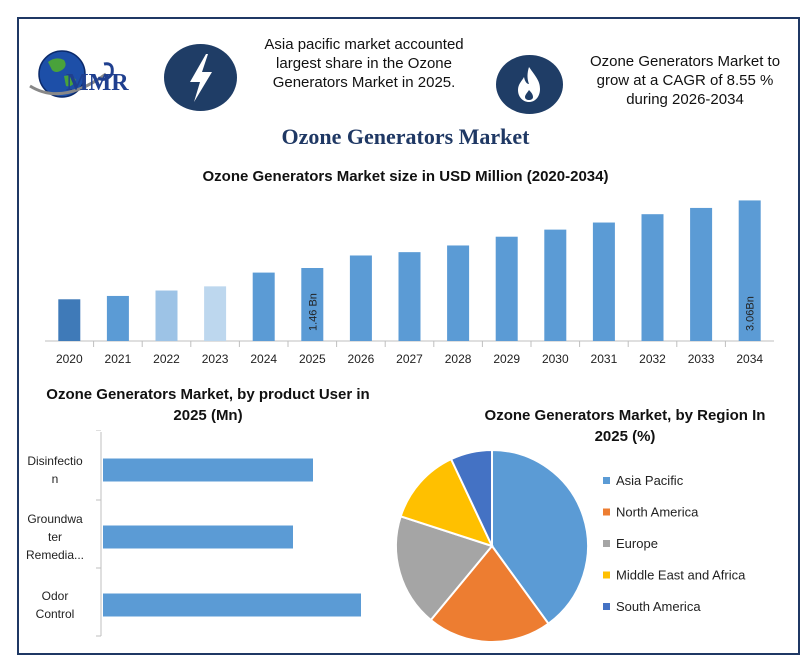 The width and height of the screenshot is (811, 664). What do you see at coordinates (458, 359) in the screenshot?
I see `x-tick-label-2028: 2028` at bounding box center [458, 359].